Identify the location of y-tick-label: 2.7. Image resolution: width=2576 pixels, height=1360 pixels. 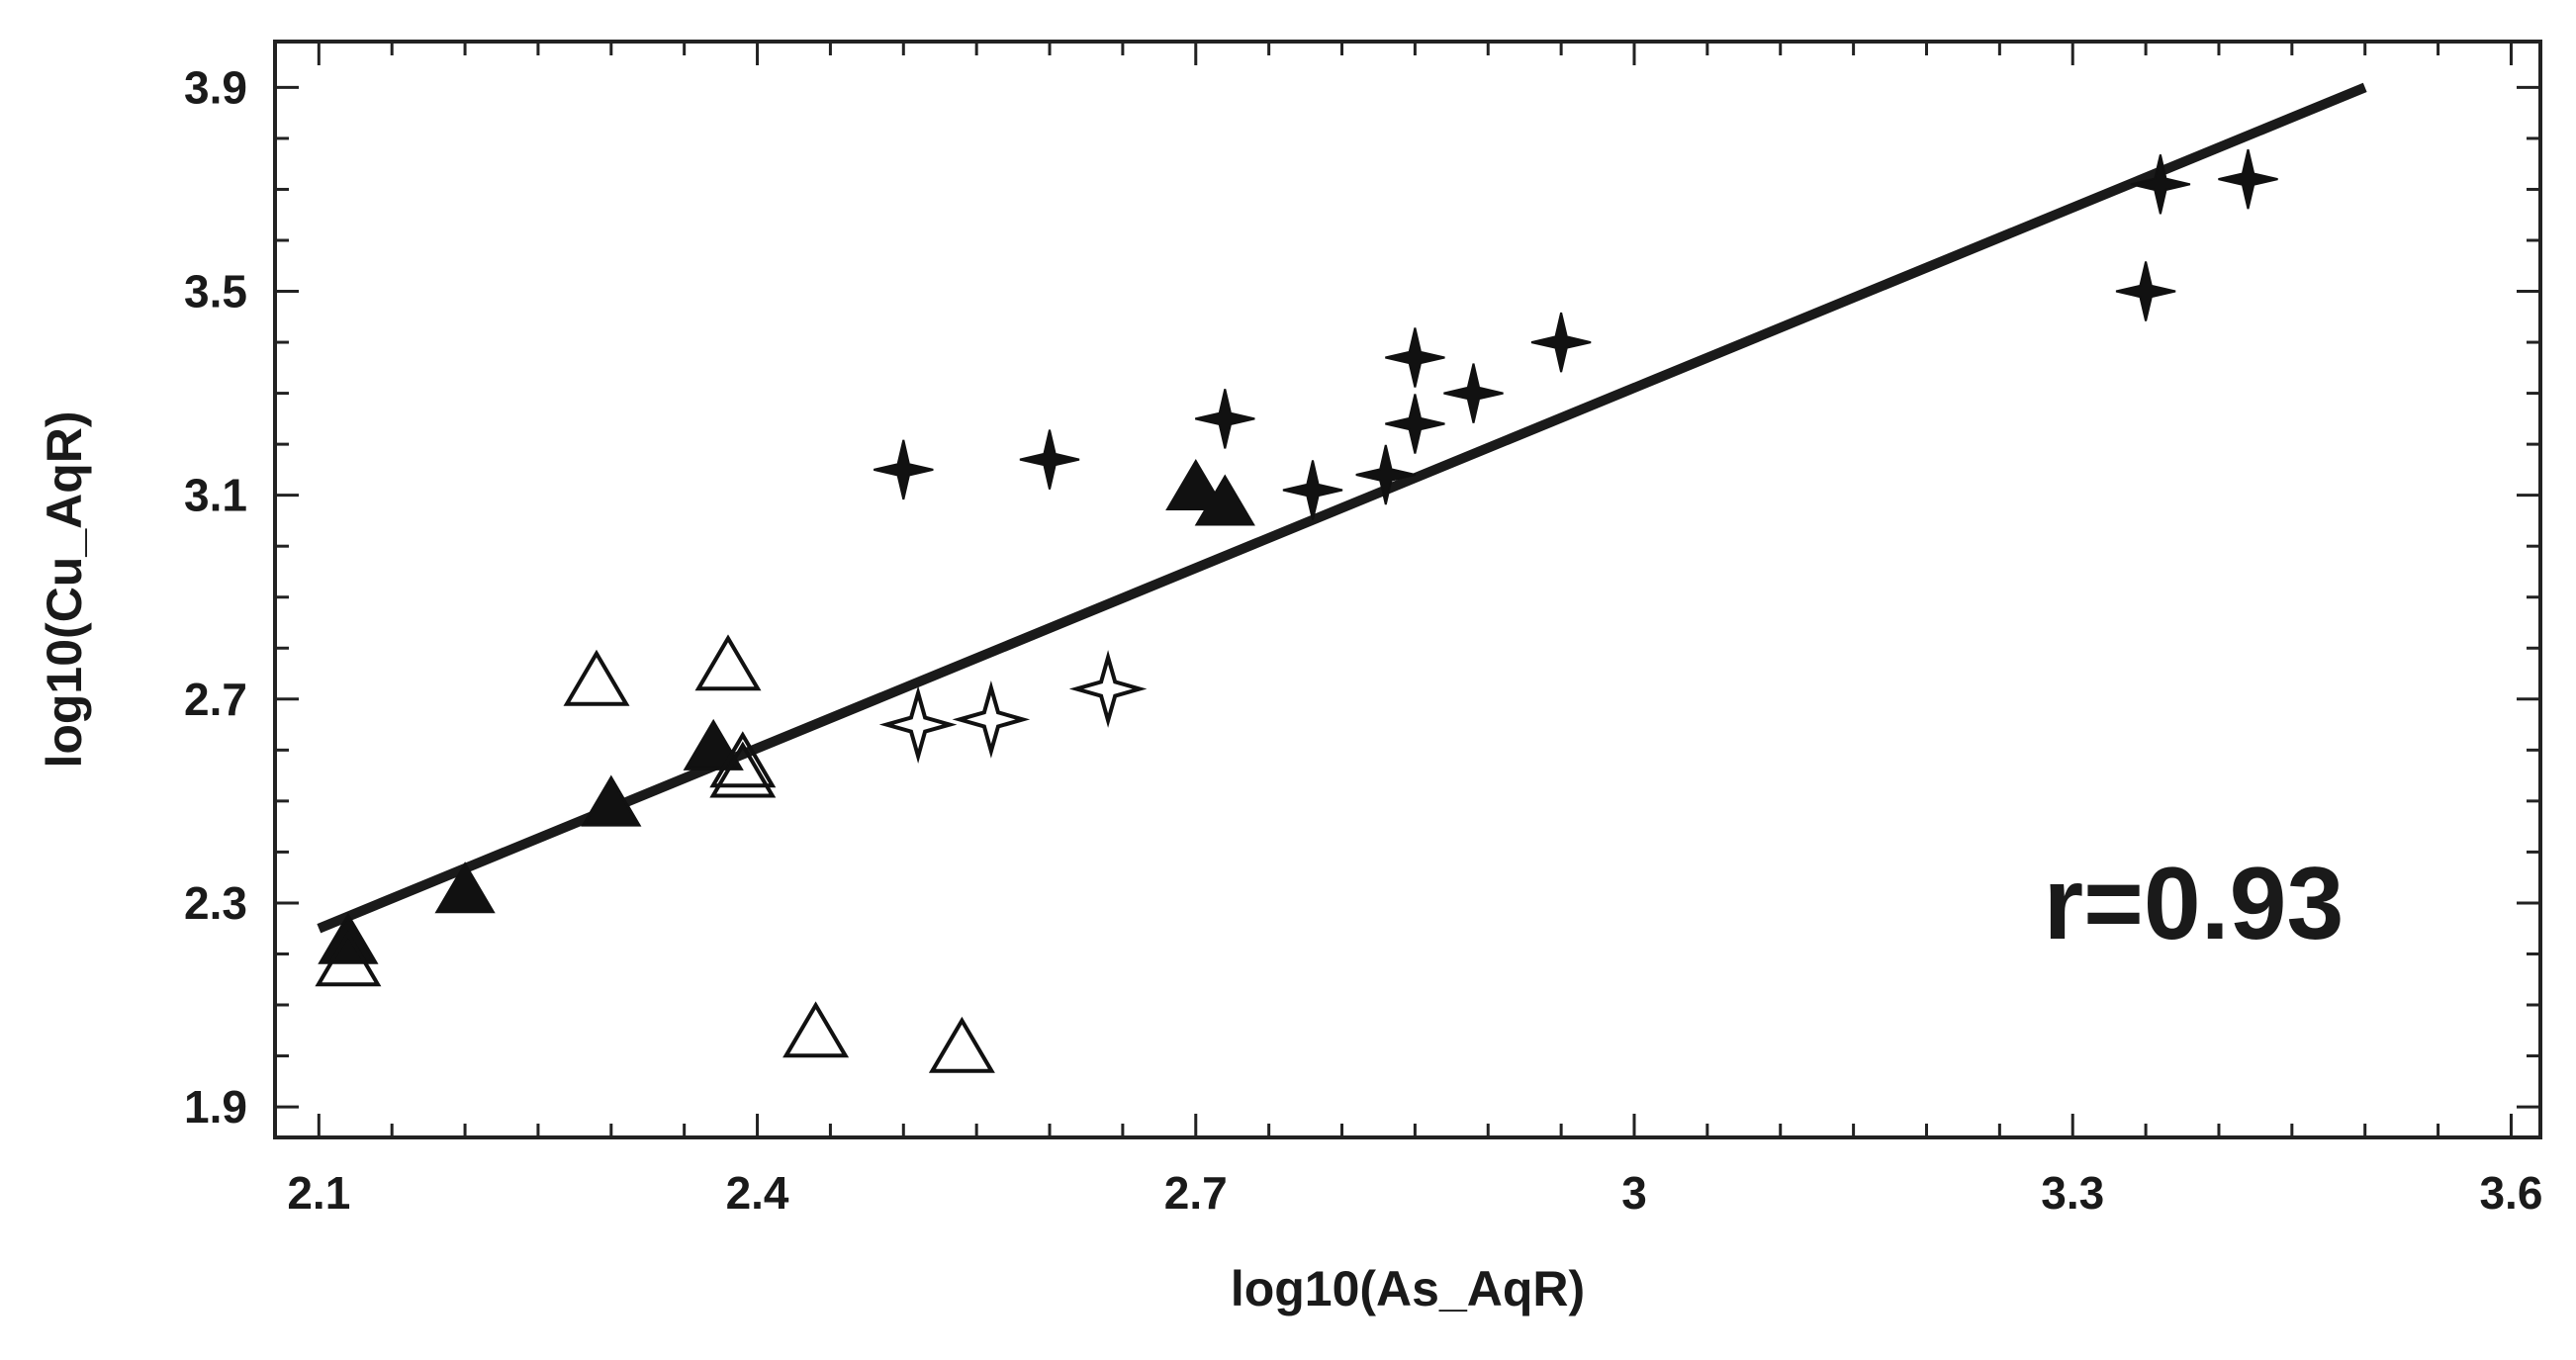
(216, 699).